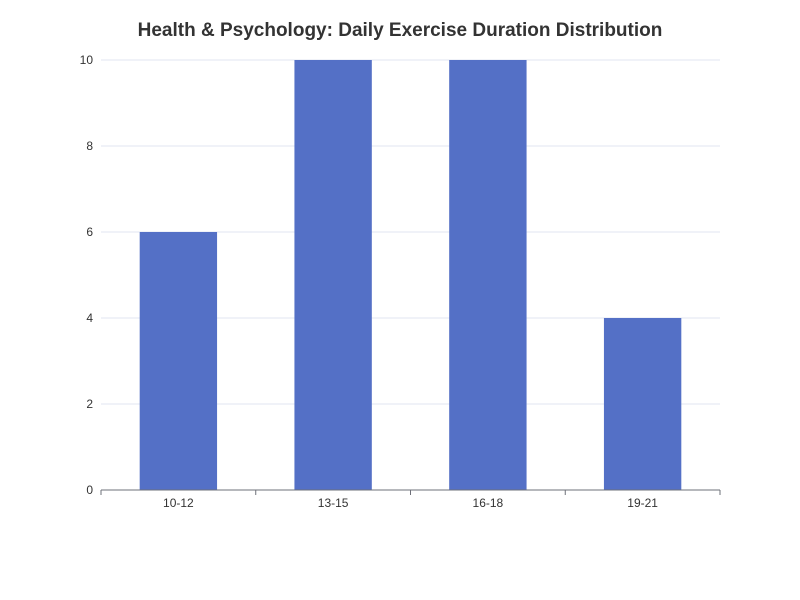 The height and width of the screenshot is (600, 800). I want to click on y-tick-label-6: 6, so click(89, 232).